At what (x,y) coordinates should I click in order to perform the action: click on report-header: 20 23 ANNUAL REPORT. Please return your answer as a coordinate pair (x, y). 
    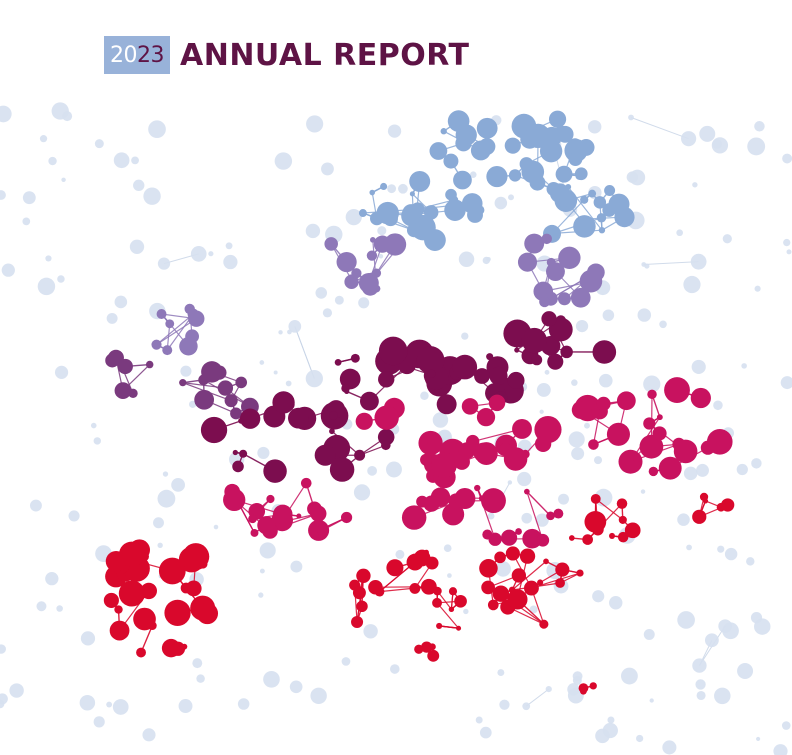
    Looking at the image, I should click on (286, 55).